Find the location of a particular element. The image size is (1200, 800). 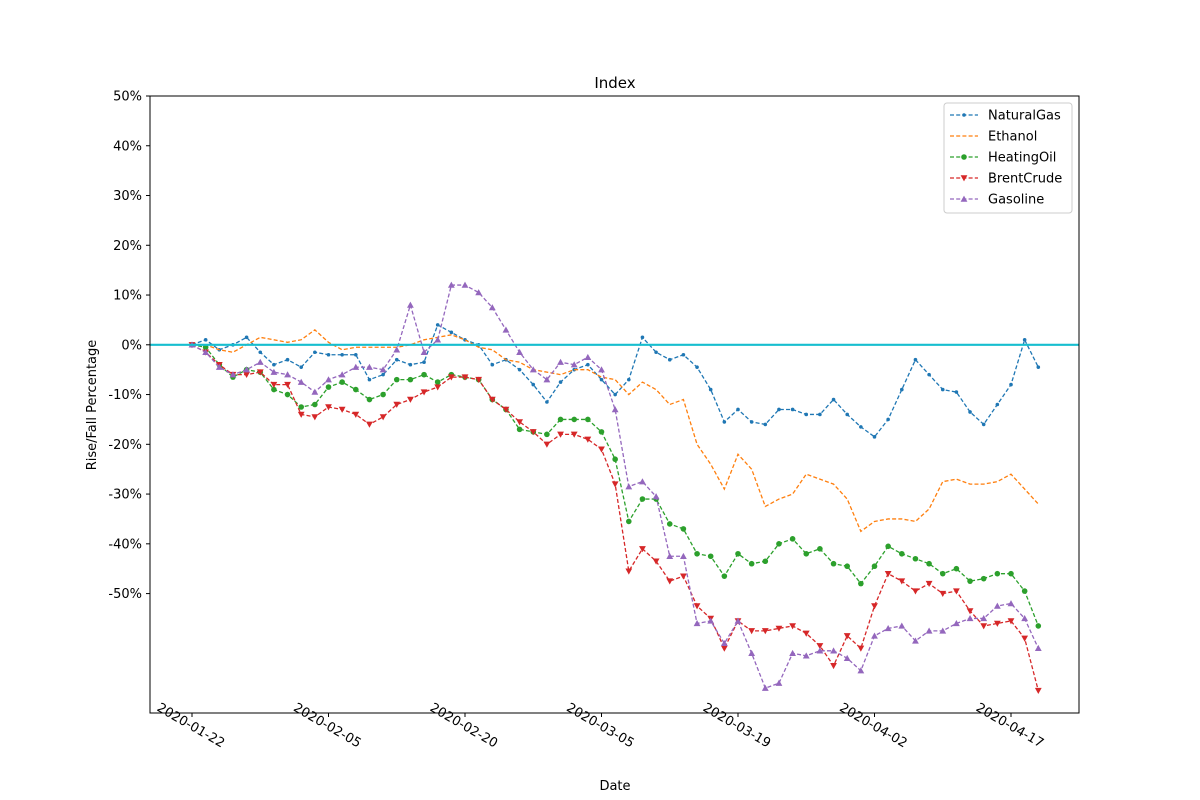

y-tick-label: -20% is located at coordinates (125, 445).